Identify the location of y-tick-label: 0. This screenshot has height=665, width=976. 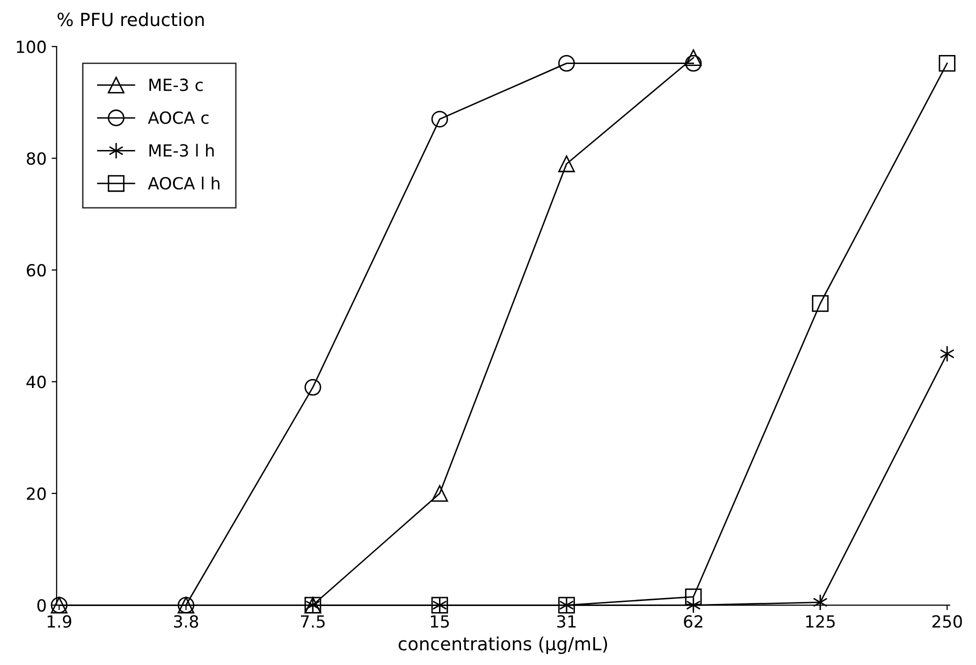
(41, 605).